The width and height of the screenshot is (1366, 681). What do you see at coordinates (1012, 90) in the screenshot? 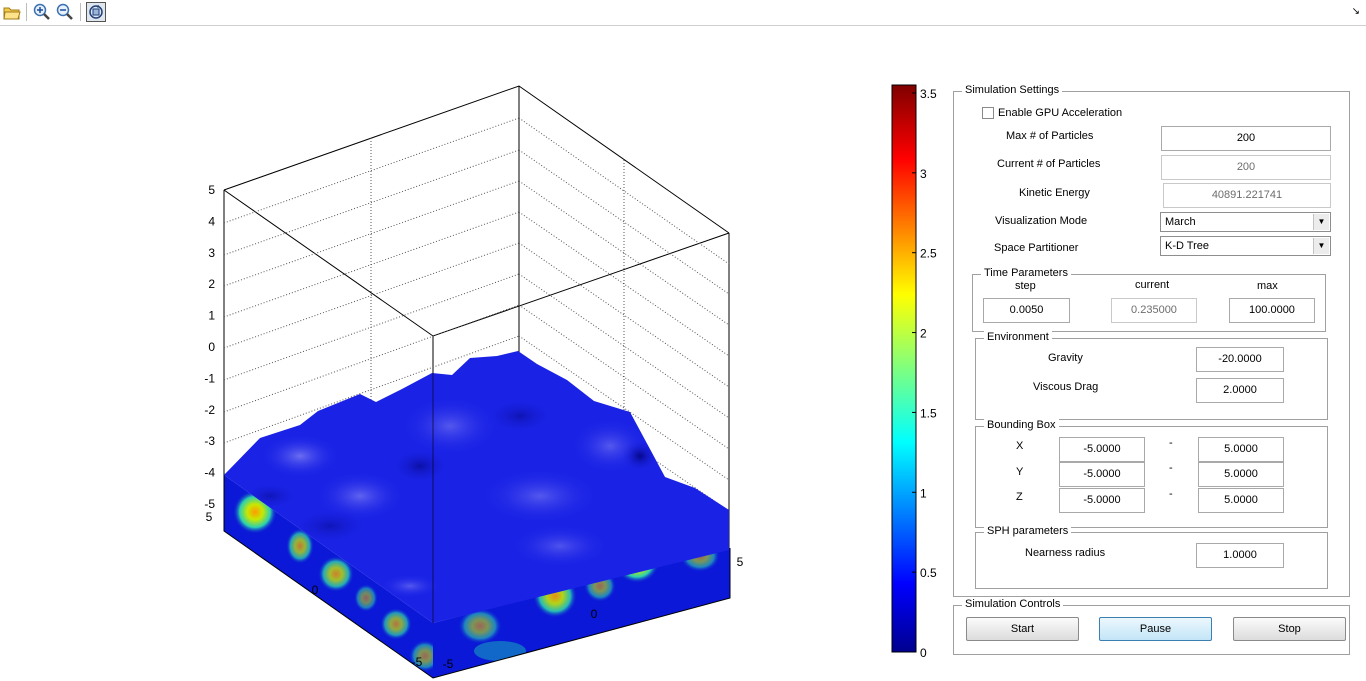
I see `simulation-settings-title: Simulation Settings` at bounding box center [1012, 90].